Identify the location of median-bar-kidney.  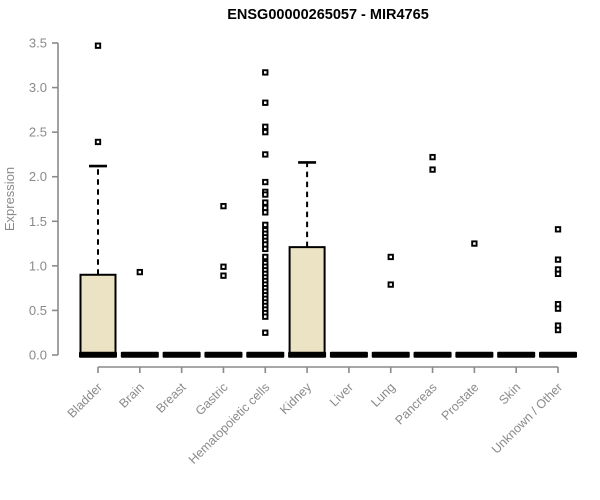
(307, 354).